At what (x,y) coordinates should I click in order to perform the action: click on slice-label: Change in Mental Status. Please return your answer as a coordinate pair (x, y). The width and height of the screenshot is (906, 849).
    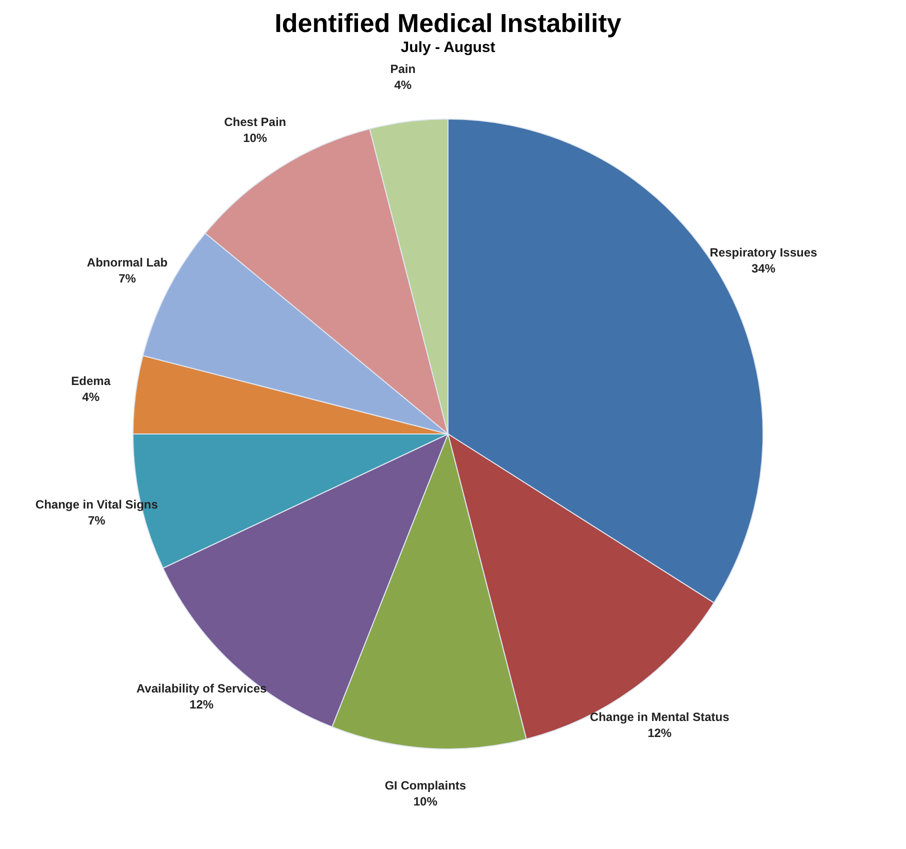
    Looking at the image, I should click on (660, 717).